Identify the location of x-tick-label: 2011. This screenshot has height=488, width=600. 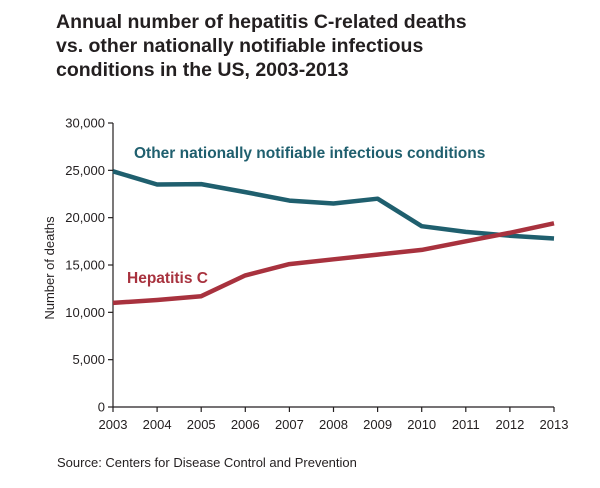
(466, 424).